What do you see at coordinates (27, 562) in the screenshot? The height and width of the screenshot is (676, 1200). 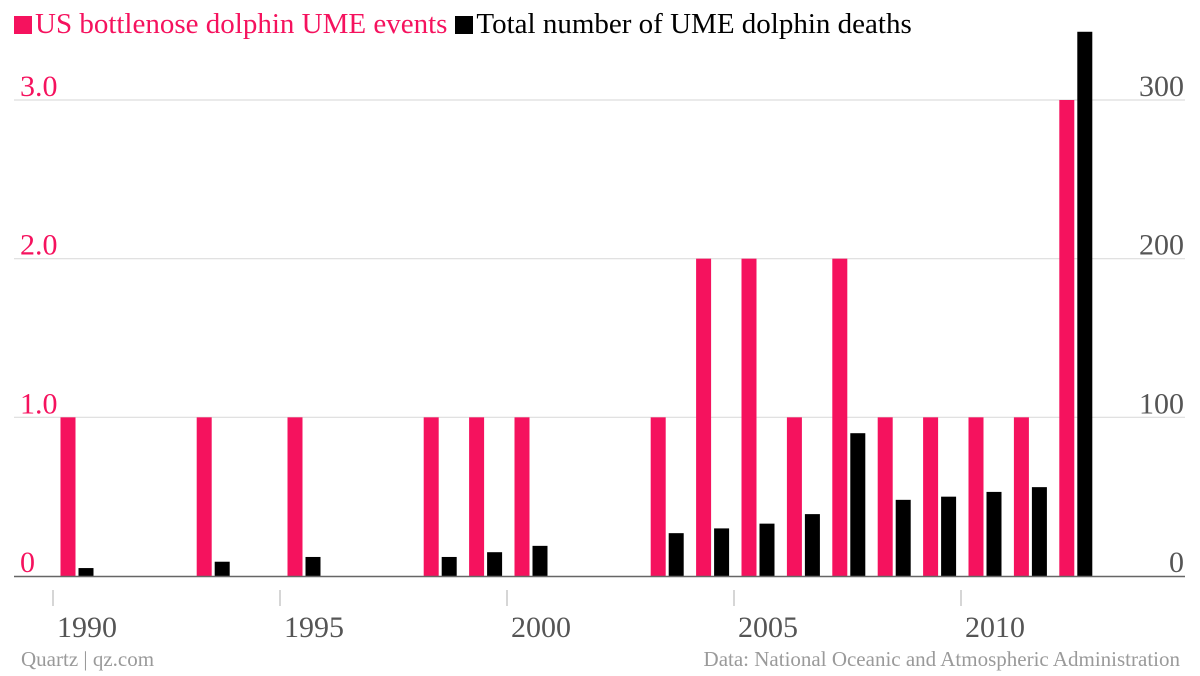 I see `y-left-tick-label: 0` at bounding box center [27, 562].